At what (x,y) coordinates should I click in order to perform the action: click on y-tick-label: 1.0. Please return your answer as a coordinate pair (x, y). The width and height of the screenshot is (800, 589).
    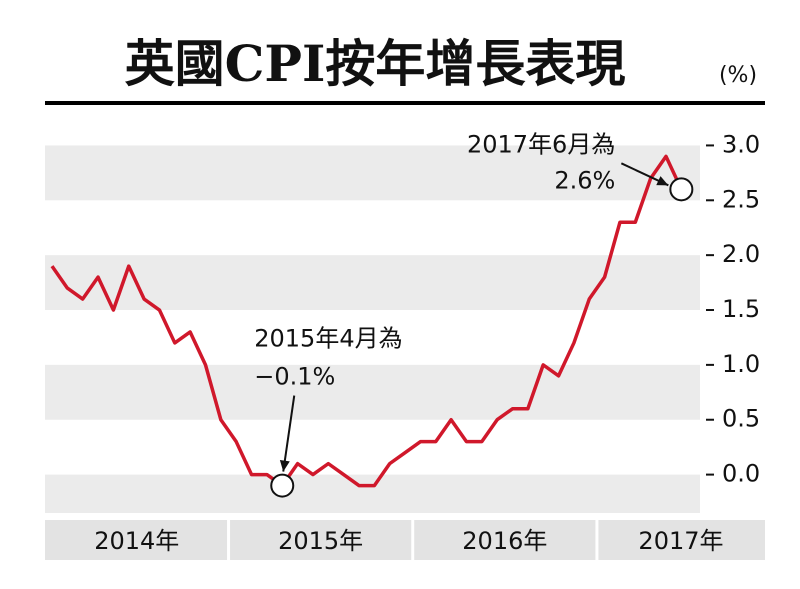
    Looking at the image, I should click on (741, 364).